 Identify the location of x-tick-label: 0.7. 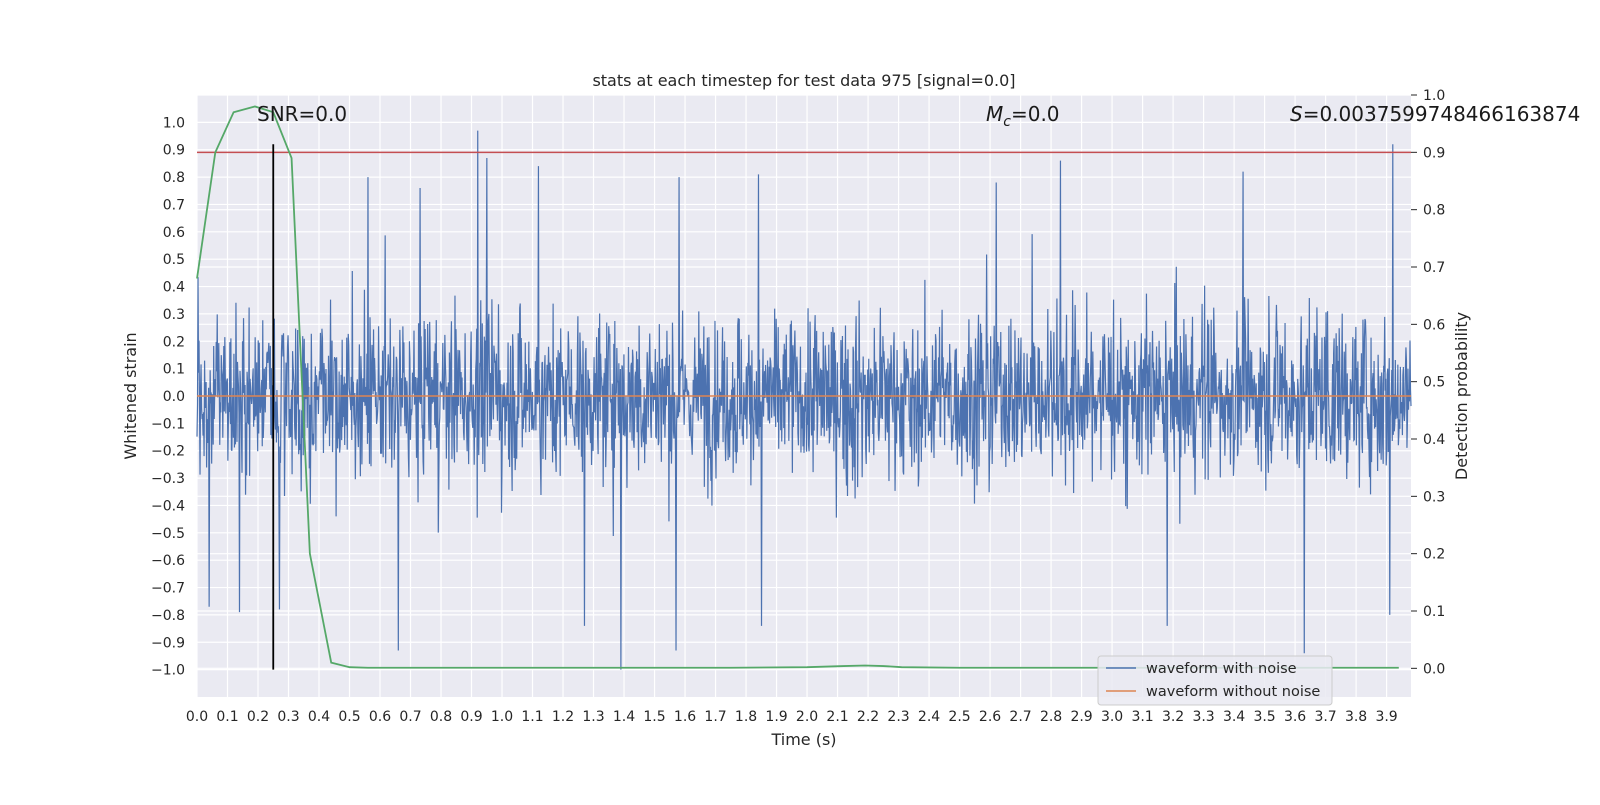
(410, 717).